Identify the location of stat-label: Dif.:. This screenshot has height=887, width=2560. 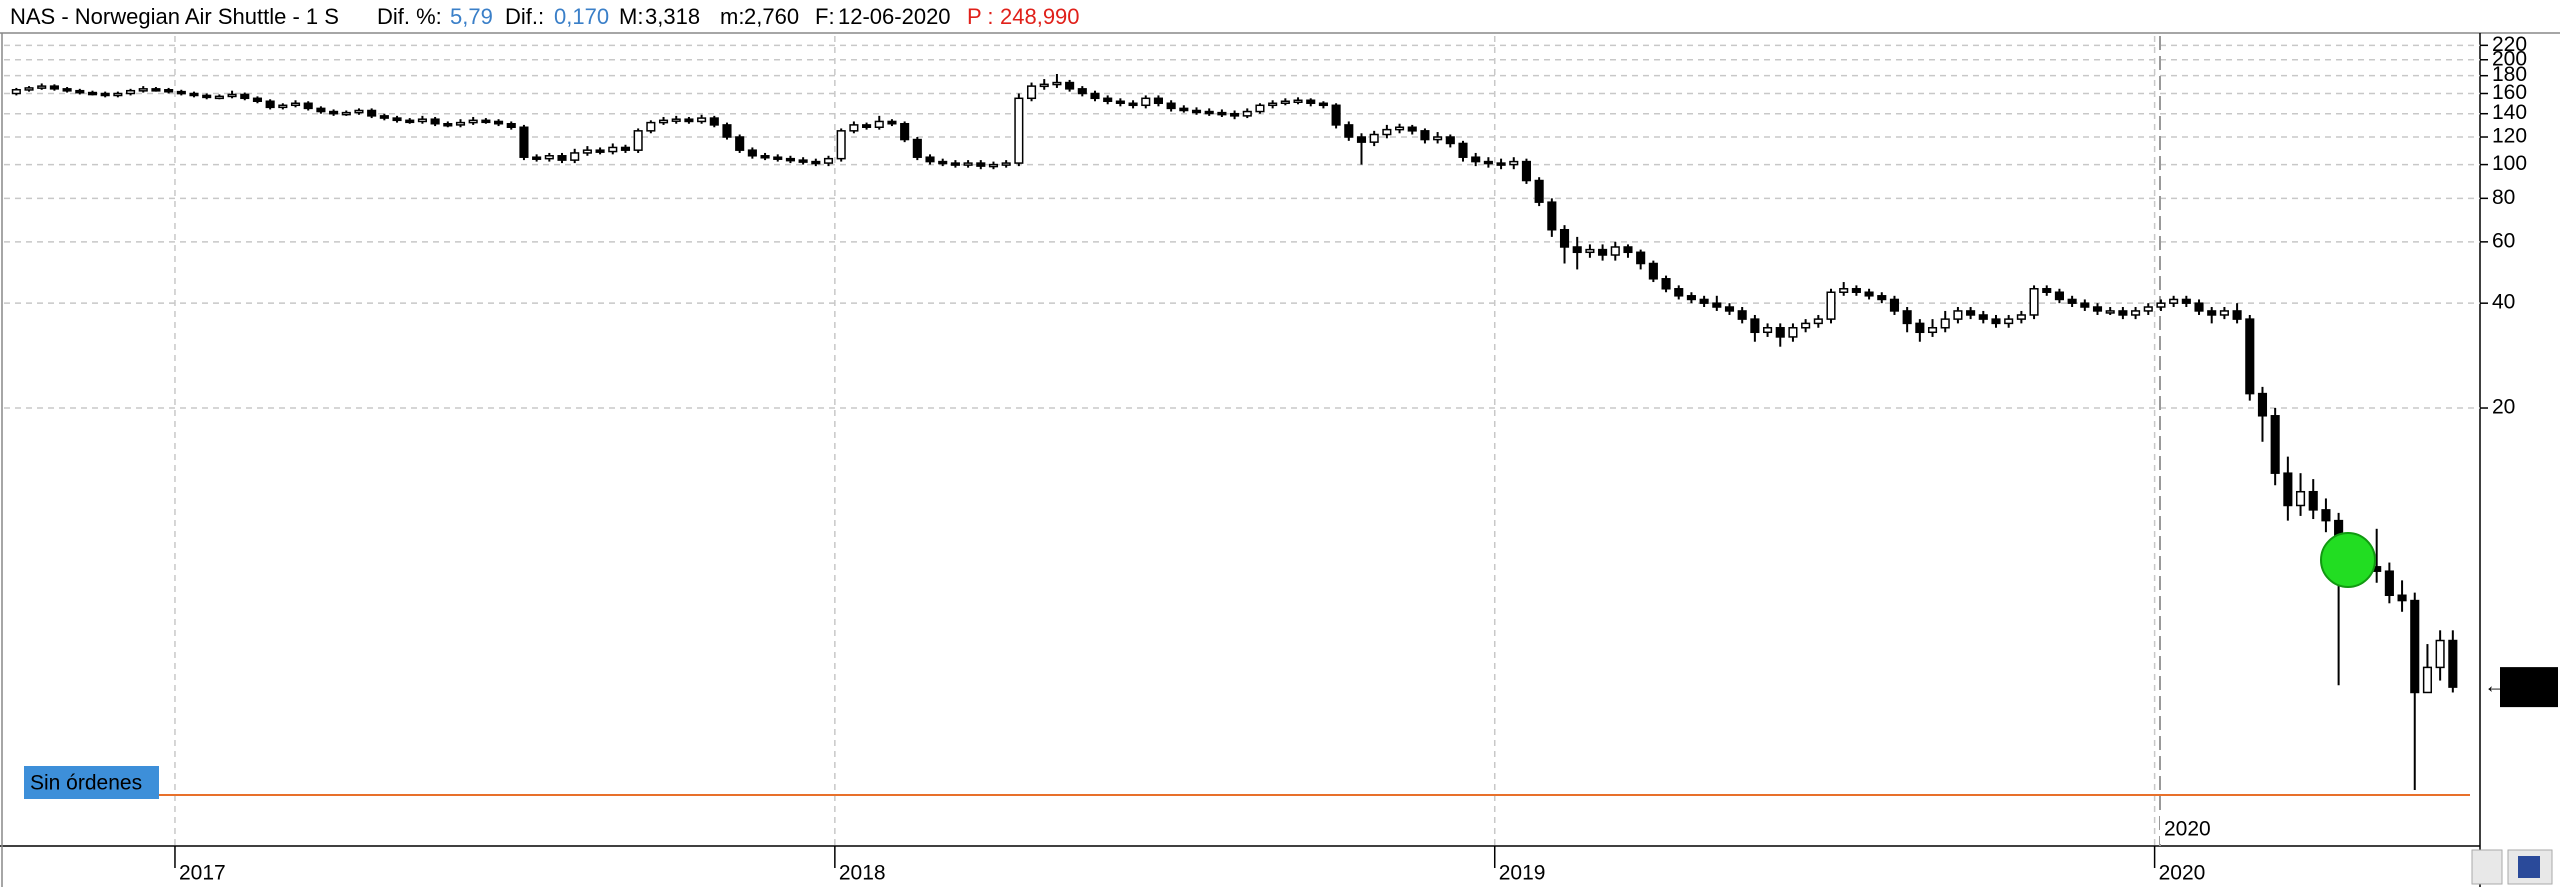
(524, 16).